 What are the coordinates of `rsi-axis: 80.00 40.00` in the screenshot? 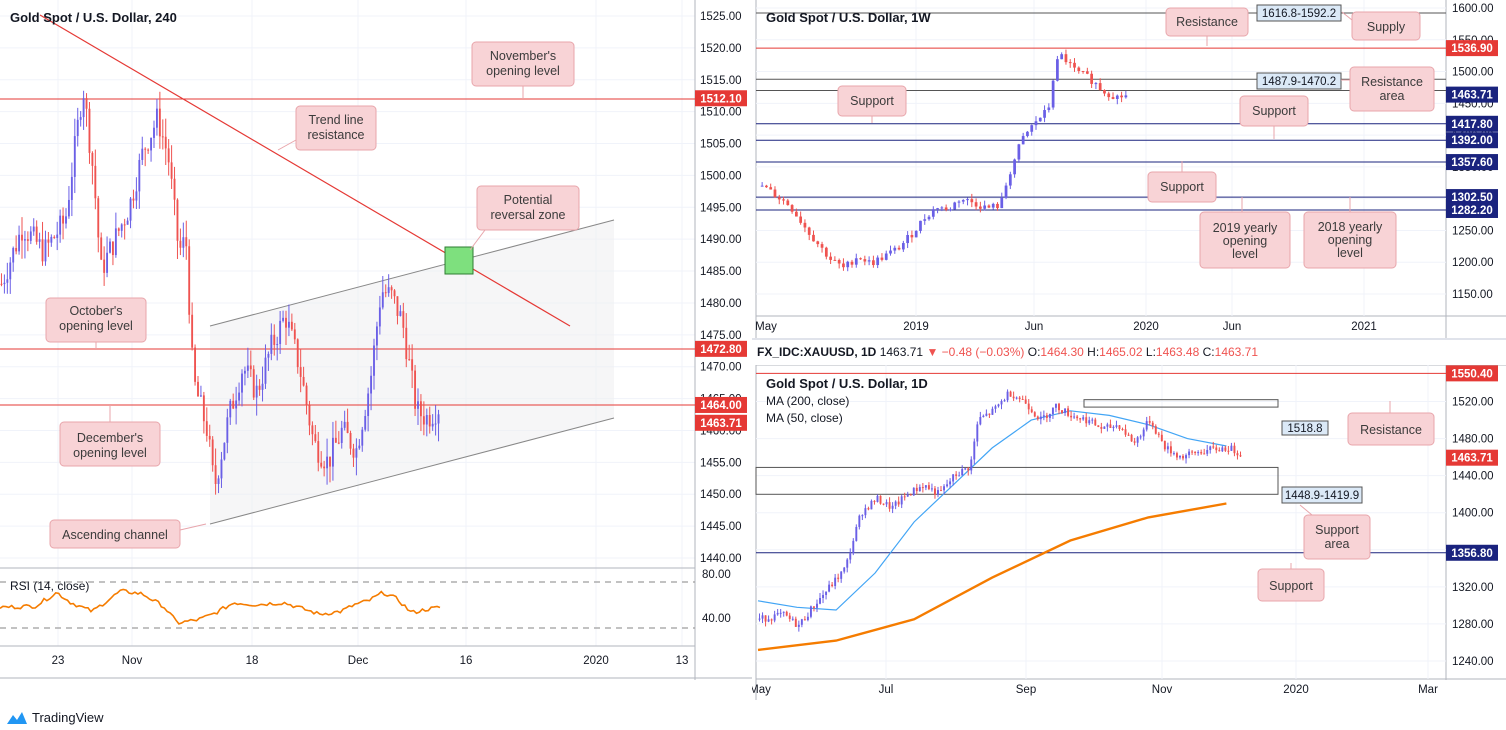 It's located at (716, 597).